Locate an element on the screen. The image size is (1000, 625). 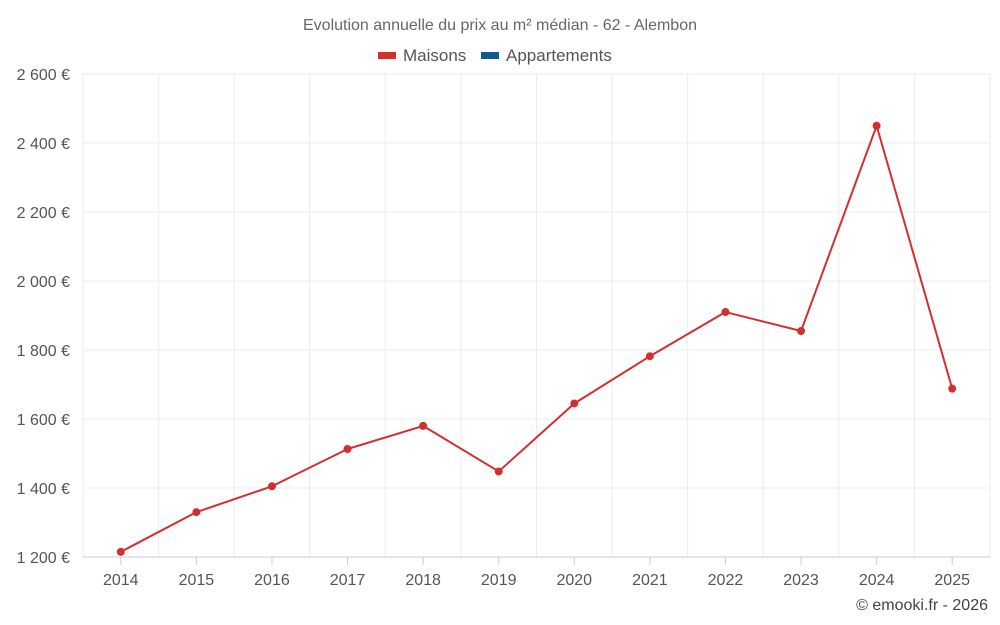
x-tick-label: 2019 is located at coordinates (499, 580).